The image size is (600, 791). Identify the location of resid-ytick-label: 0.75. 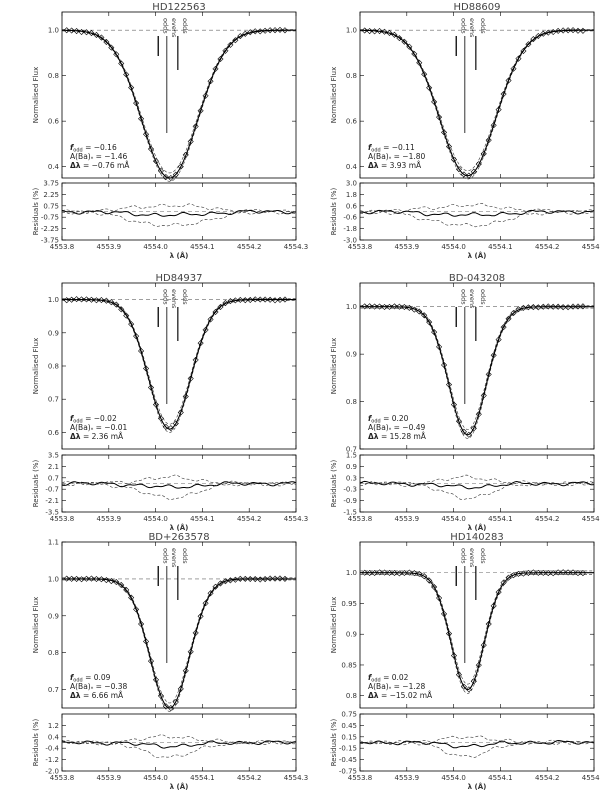
(51, 206).